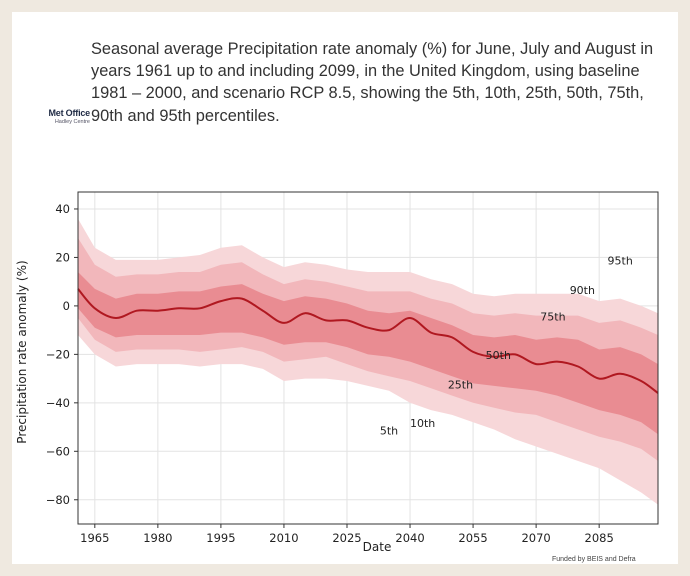 Image resolution: width=690 pixels, height=576 pixels. Describe the element at coordinates (498, 355) in the screenshot. I see `percentile-label: 50th` at that location.